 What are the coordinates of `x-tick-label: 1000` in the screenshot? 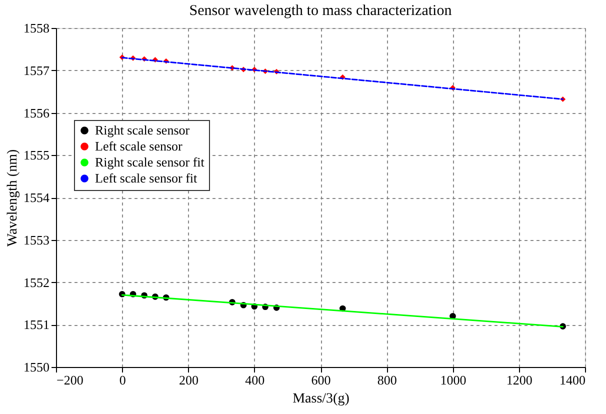 It's located at (453, 380).